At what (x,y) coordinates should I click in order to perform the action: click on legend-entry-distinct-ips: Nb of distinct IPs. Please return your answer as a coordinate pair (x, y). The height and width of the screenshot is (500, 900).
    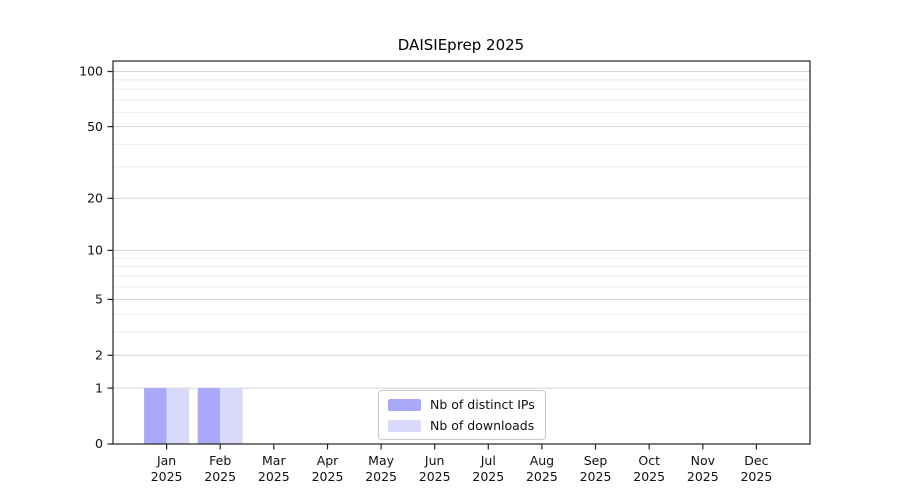
    Looking at the image, I should click on (461, 404).